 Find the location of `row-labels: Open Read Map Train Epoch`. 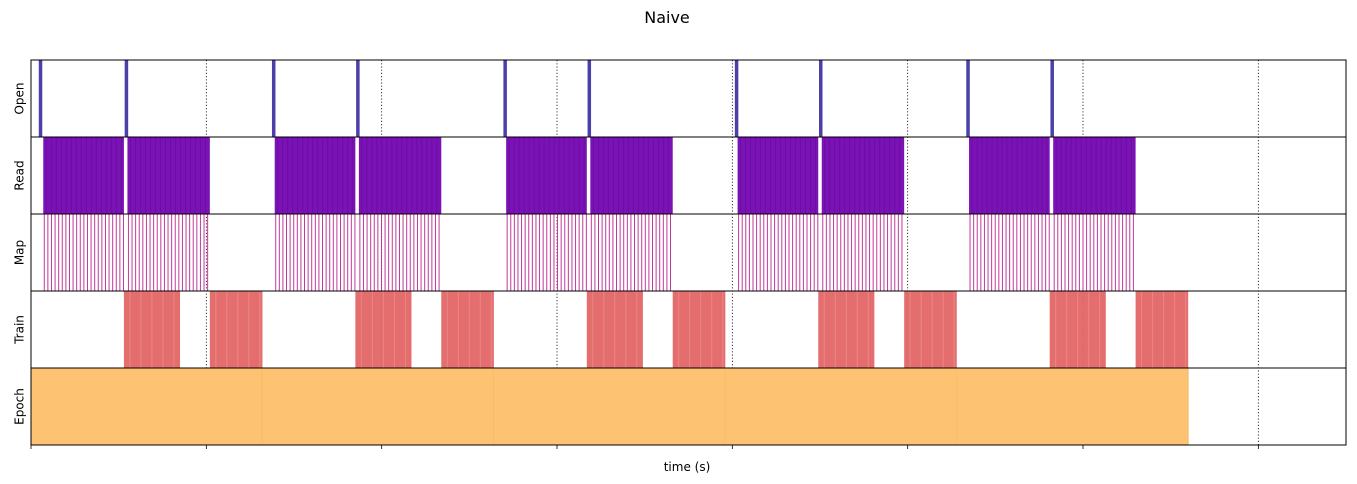

row-labels: Open Read Map Train Epoch is located at coordinates (20, 253).